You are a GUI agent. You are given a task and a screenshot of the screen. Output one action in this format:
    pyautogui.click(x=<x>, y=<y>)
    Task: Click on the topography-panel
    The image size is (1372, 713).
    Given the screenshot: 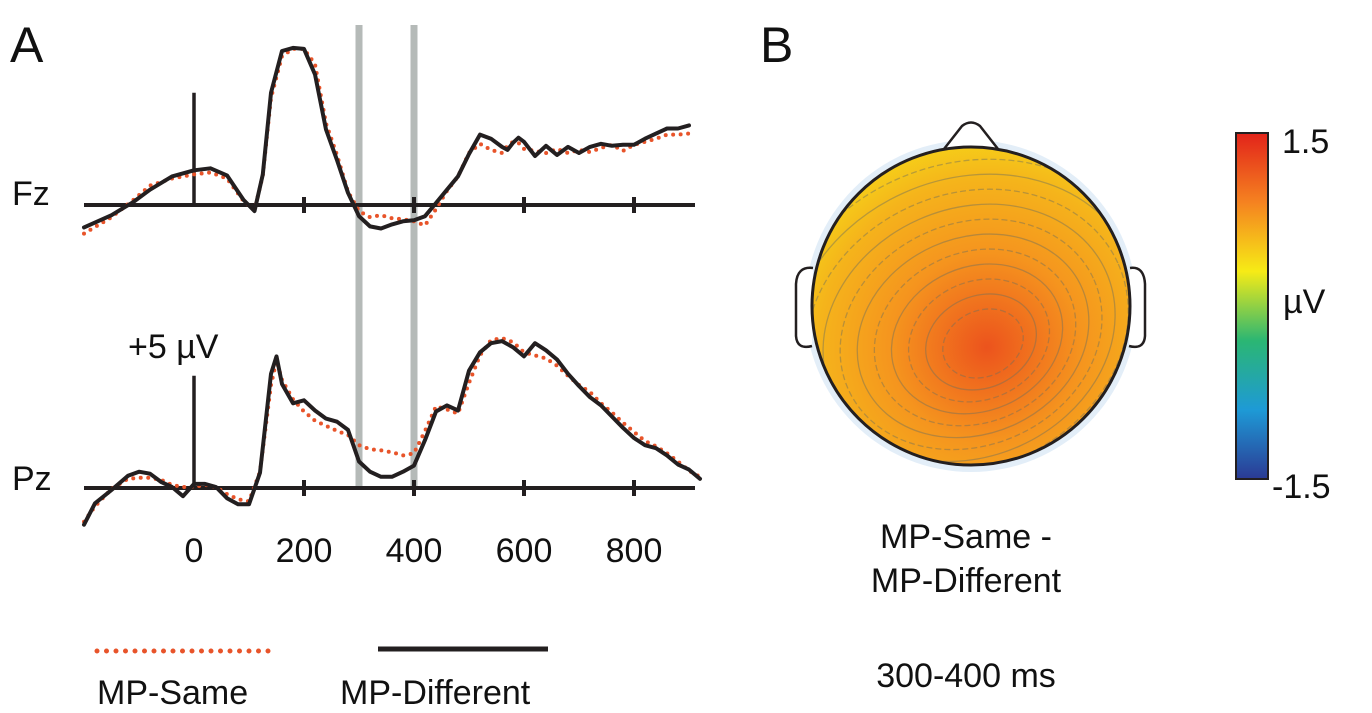 What is the action you would take?
    pyautogui.click(x=970, y=296)
    